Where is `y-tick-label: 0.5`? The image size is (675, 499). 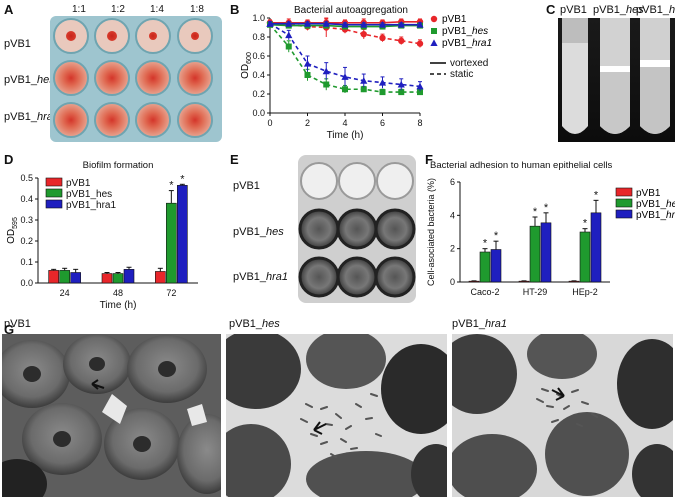
y-tick-label: 0.5 is located at coordinates (26, 178).